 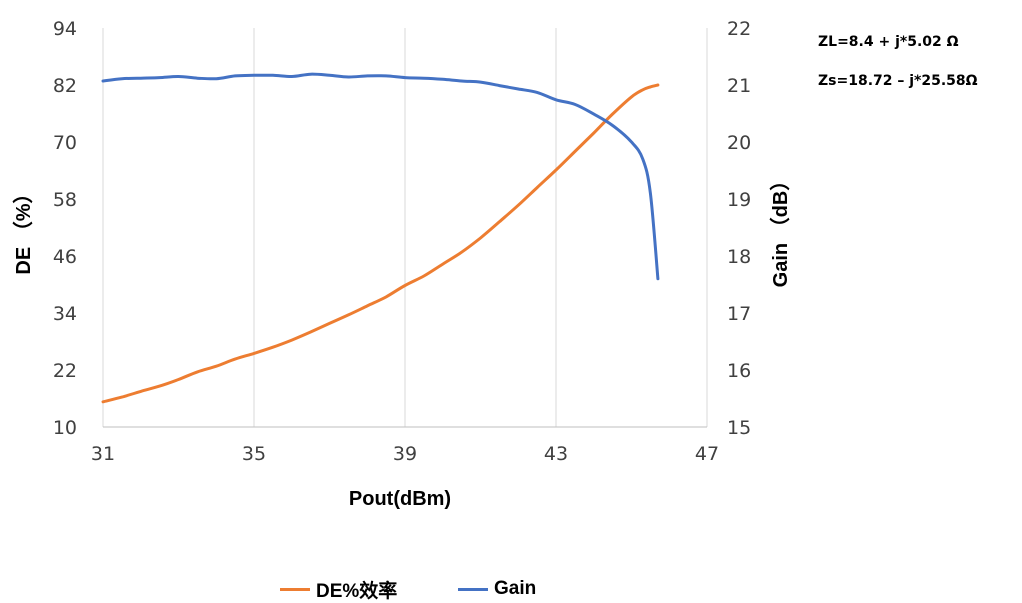 I want to click on legend-label-de: DE%效率, so click(x=357, y=591).